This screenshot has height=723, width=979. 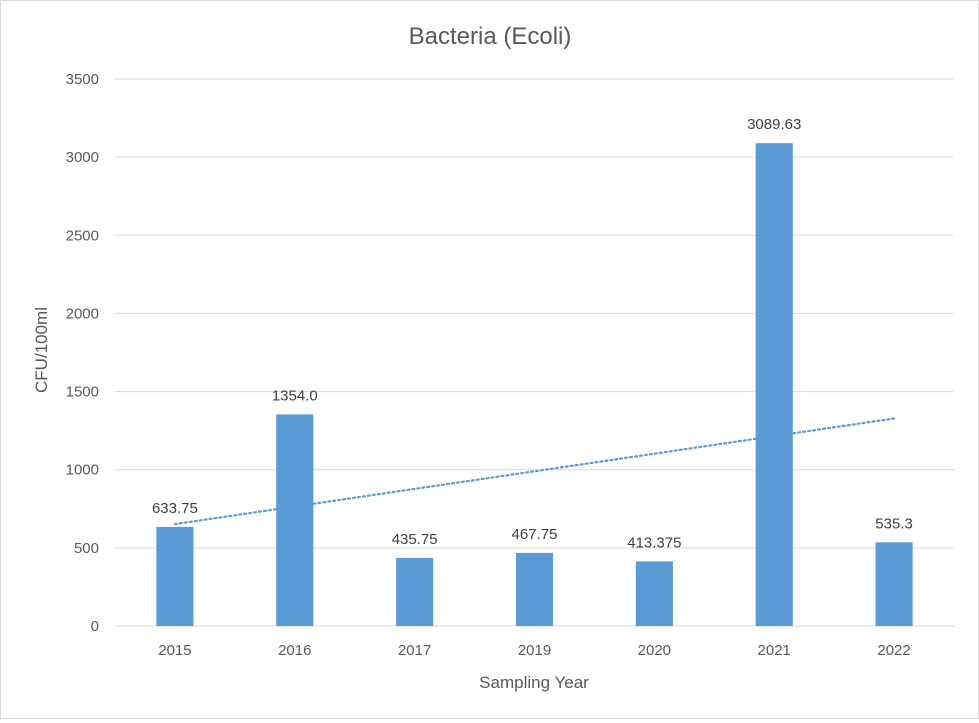 What do you see at coordinates (175, 508) in the screenshot?
I see `data-label: 633.75` at bounding box center [175, 508].